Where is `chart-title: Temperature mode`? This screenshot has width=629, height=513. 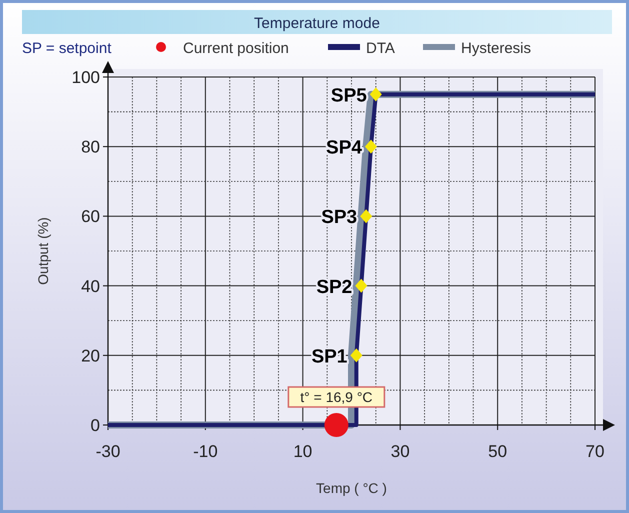 chart-title: Temperature mode is located at coordinates (317, 23).